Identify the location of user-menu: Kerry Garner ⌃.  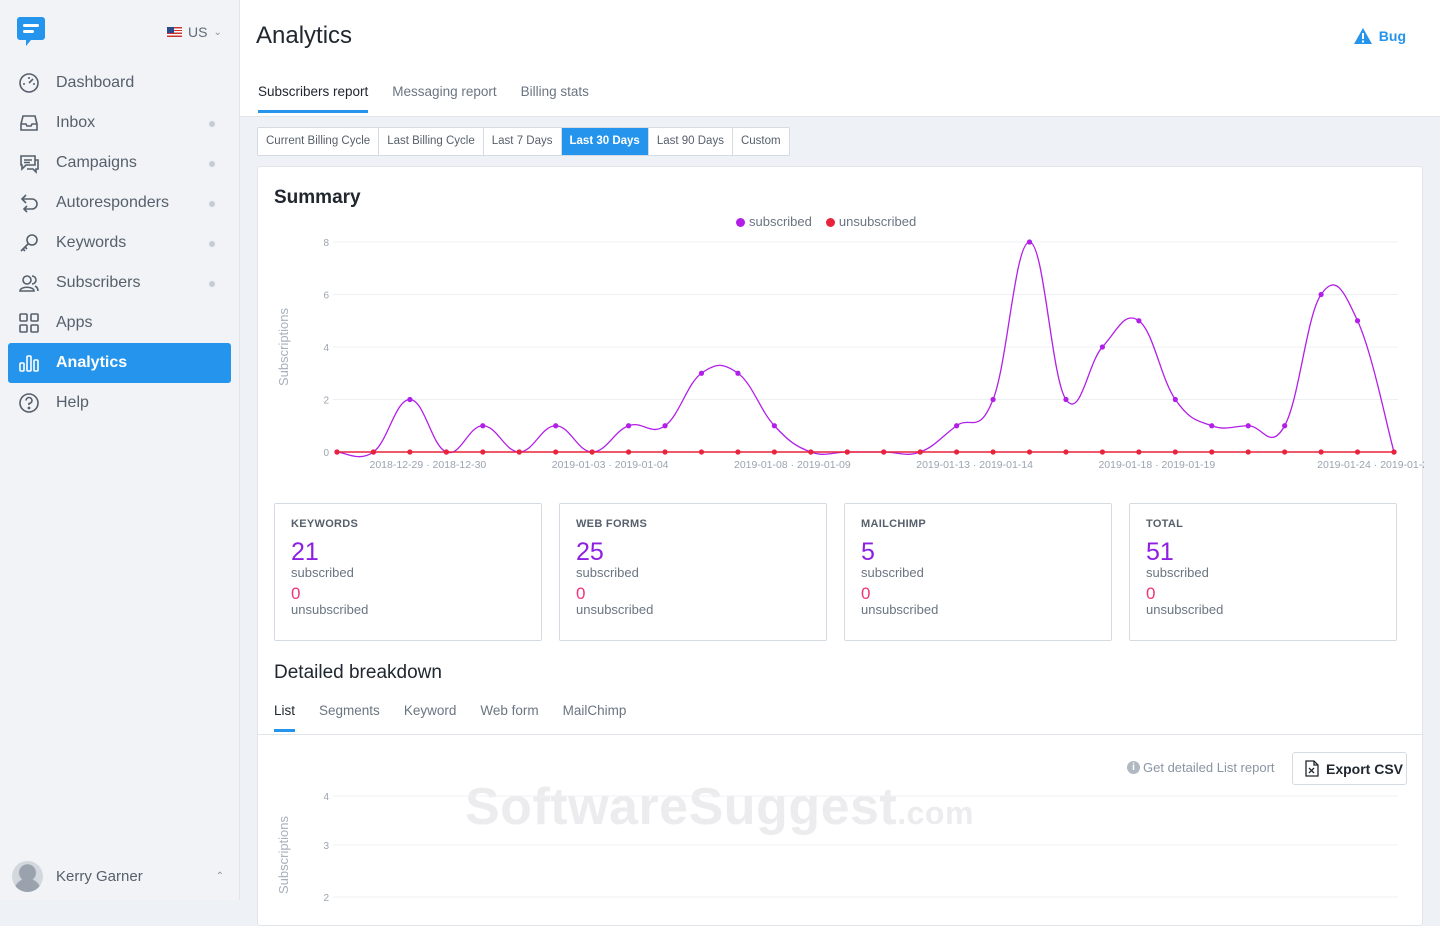
(122, 876).